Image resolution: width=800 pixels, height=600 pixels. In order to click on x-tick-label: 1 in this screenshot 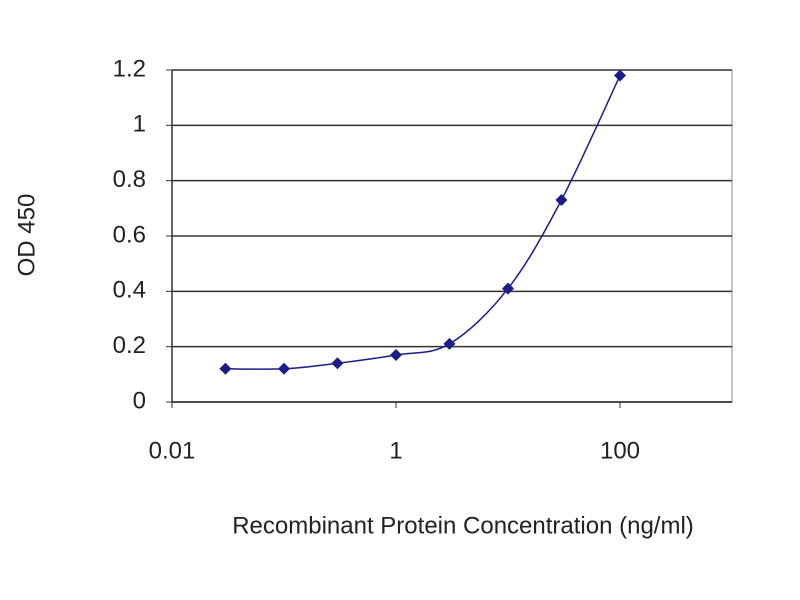, I will do `click(395, 450)`.